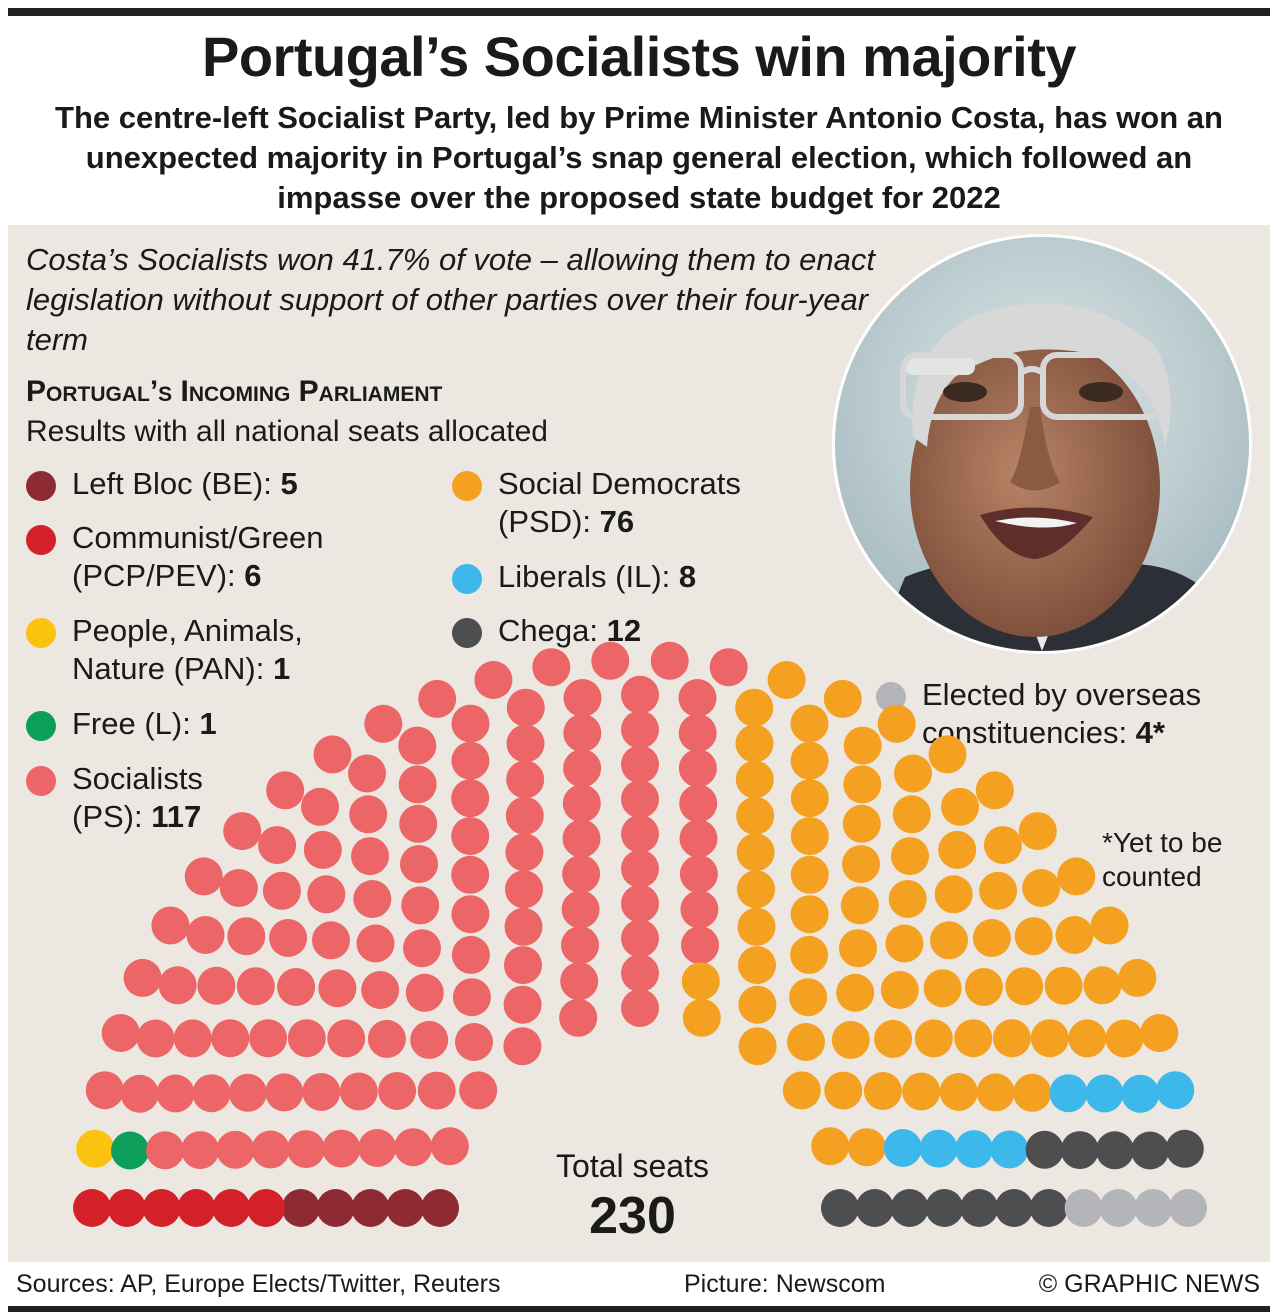 The image size is (1278, 1314). Describe the element at coordinates (112, 816) in the screenshot. I see `legend-label: (PS):` at that location.